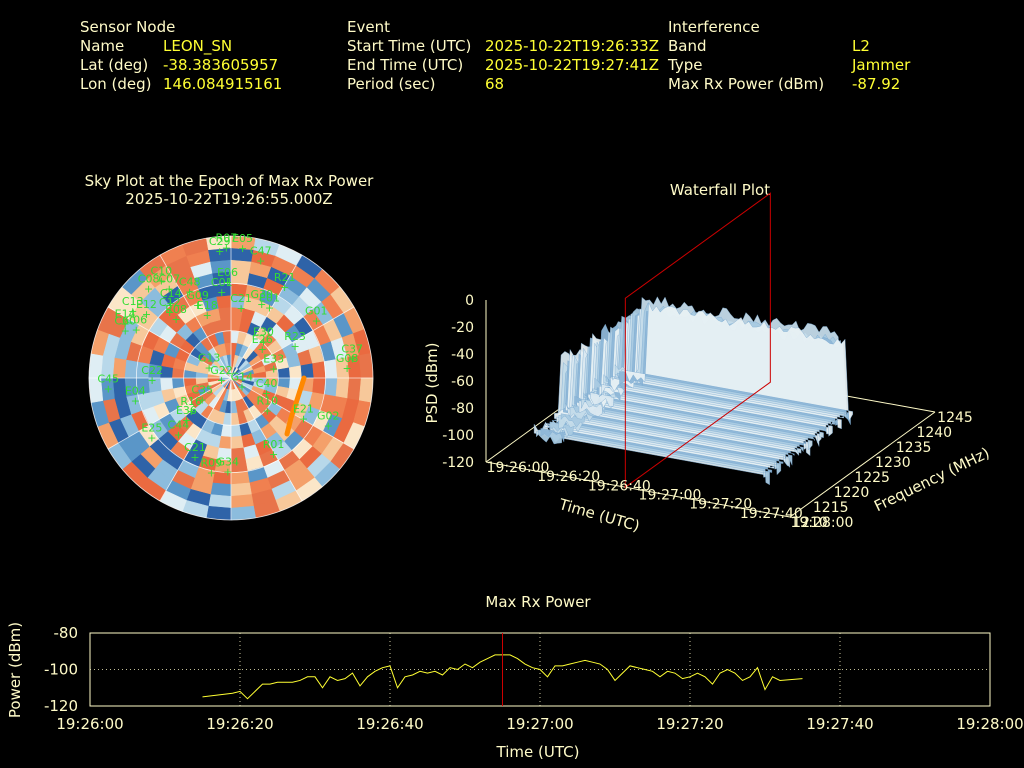  What do you see at coordinates (133, 301) in the screenshot?
I see `satellite-label: C13` at bounding box center [133, 301].